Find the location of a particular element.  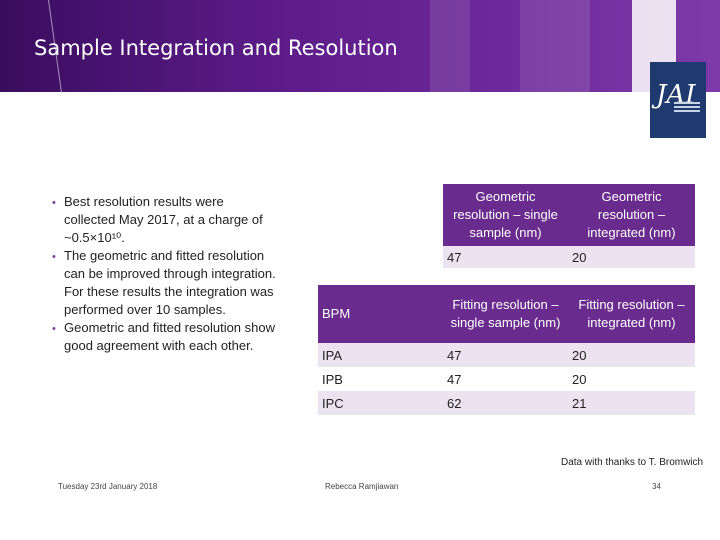

footer-author: Rebecca Ramjiawan is located at coordinates (362, 486).